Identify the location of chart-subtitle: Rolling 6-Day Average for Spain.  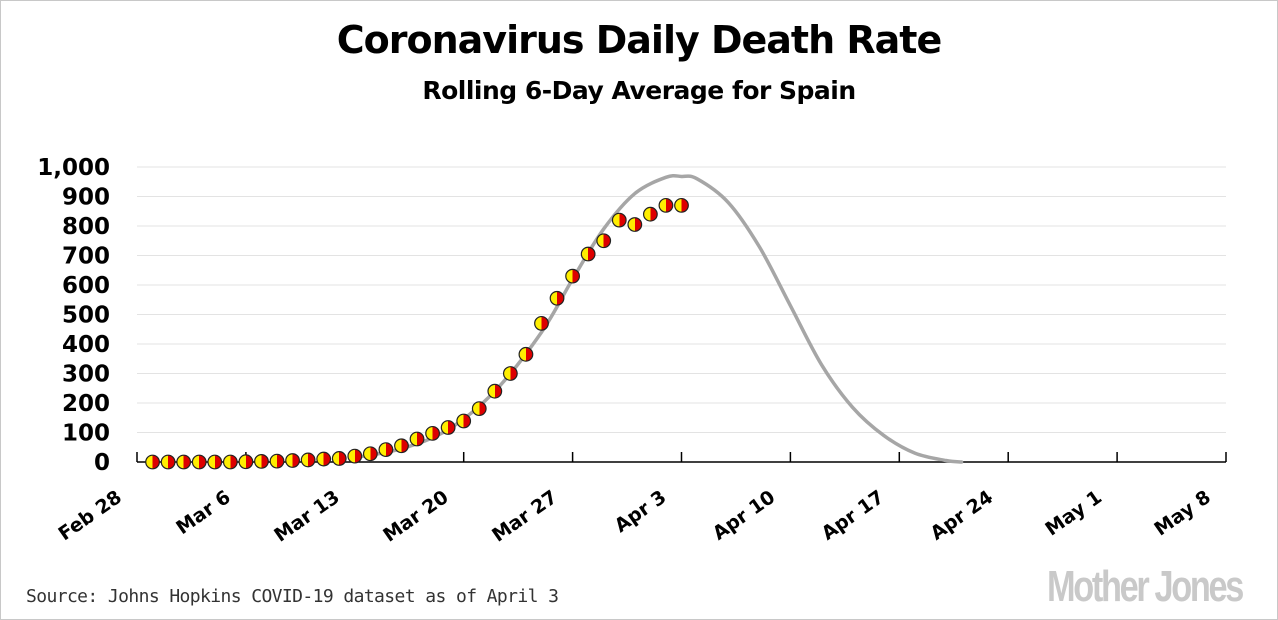
(639, 90).